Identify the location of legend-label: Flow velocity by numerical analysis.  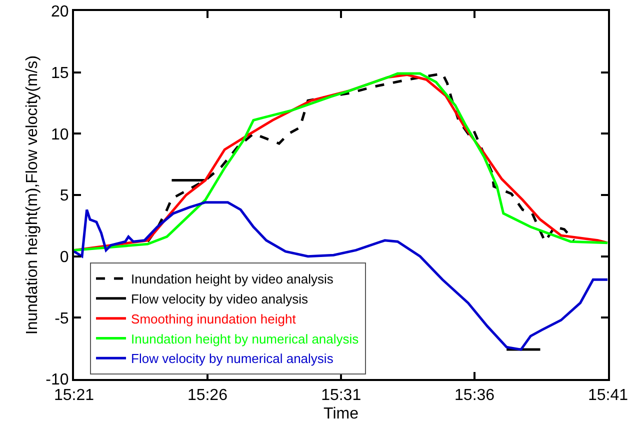
(232, 358).